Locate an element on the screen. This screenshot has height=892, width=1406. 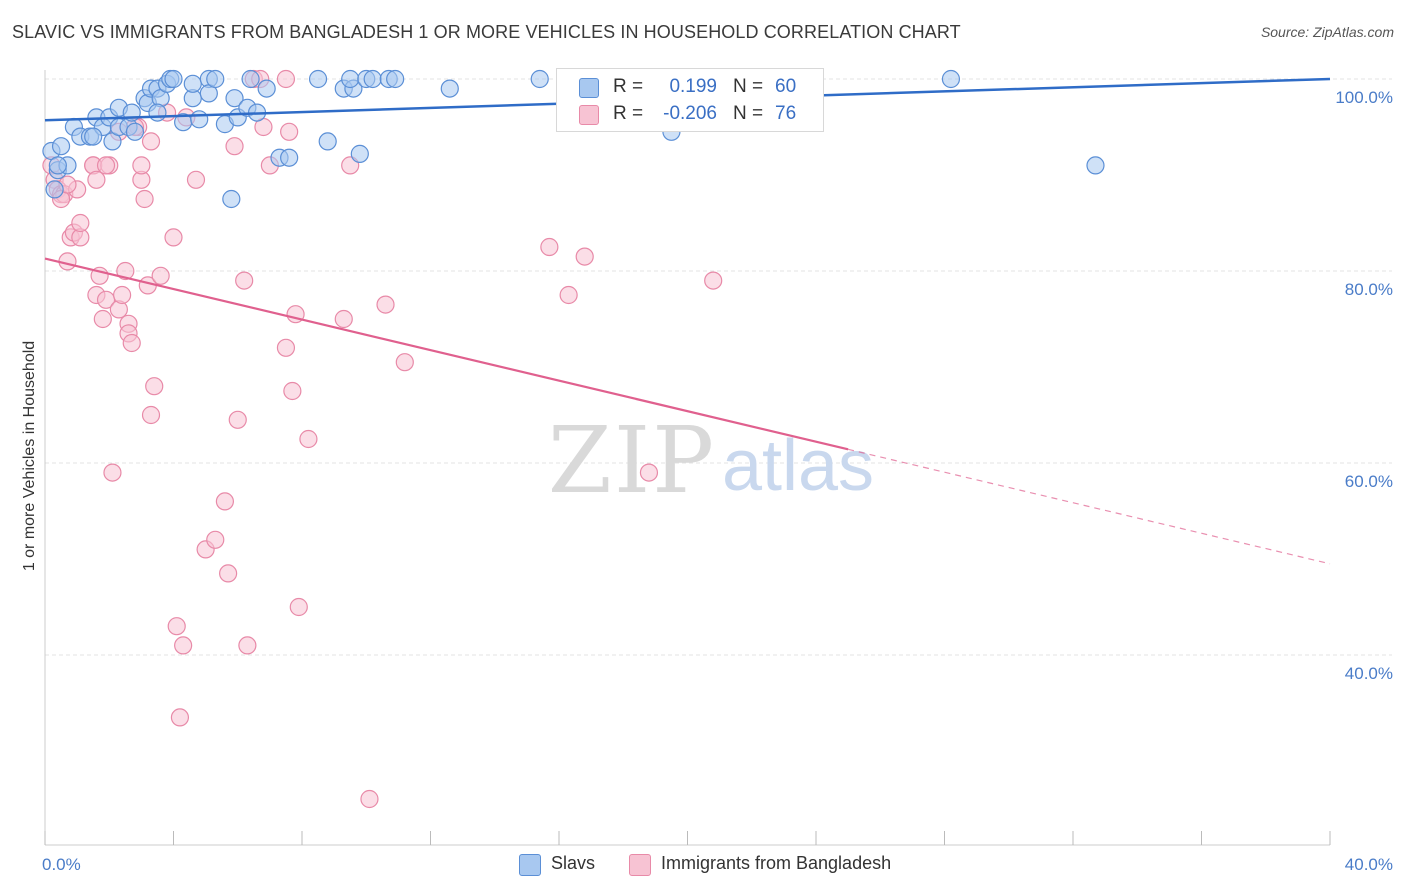
correlation-legend: R = 0.199 N = 60 R = -0.206 N = 76 is located at coordinates (690, 100).